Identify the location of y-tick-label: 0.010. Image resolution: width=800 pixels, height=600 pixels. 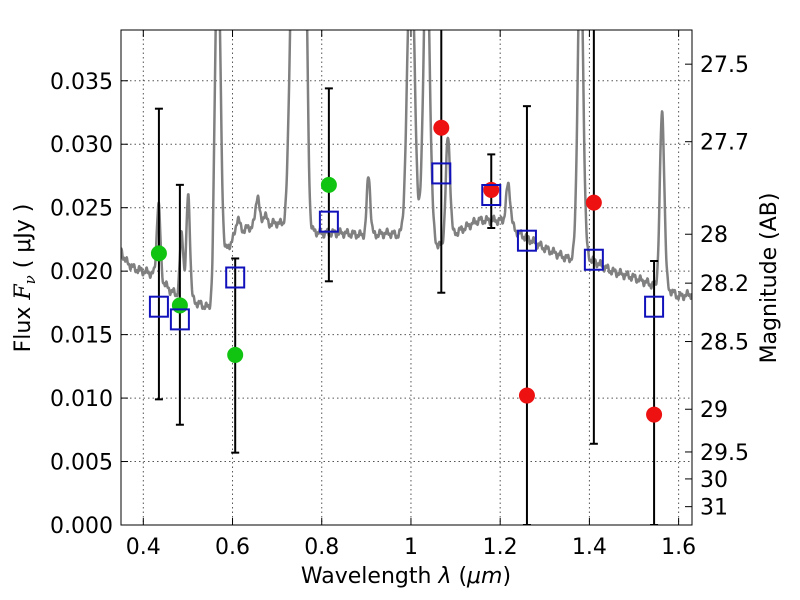
(81, 399).